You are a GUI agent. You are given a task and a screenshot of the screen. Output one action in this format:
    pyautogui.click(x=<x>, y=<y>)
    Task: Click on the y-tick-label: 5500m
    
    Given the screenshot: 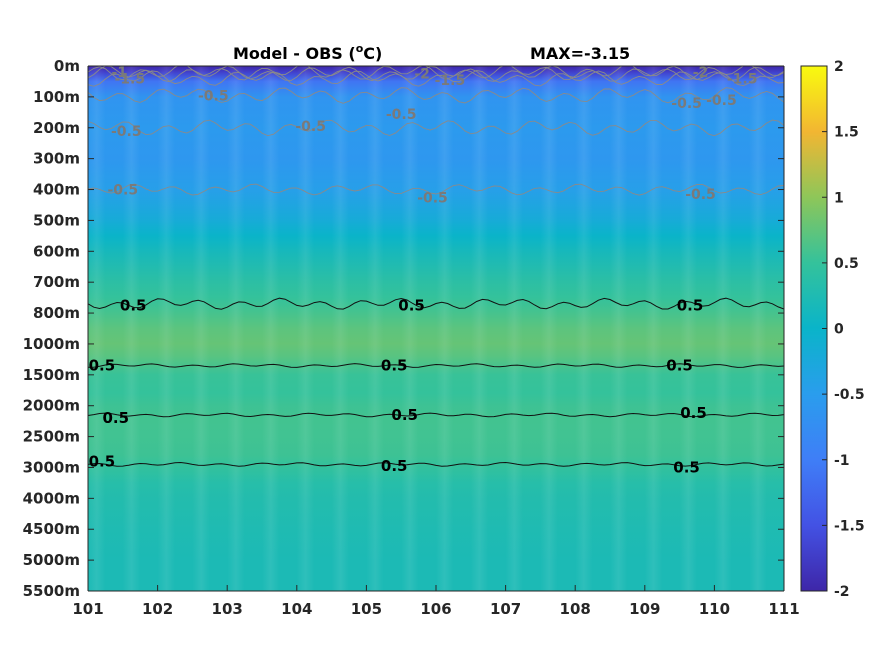 What is the action you would take?
    pyautogui.click(x=51, y=591)
    